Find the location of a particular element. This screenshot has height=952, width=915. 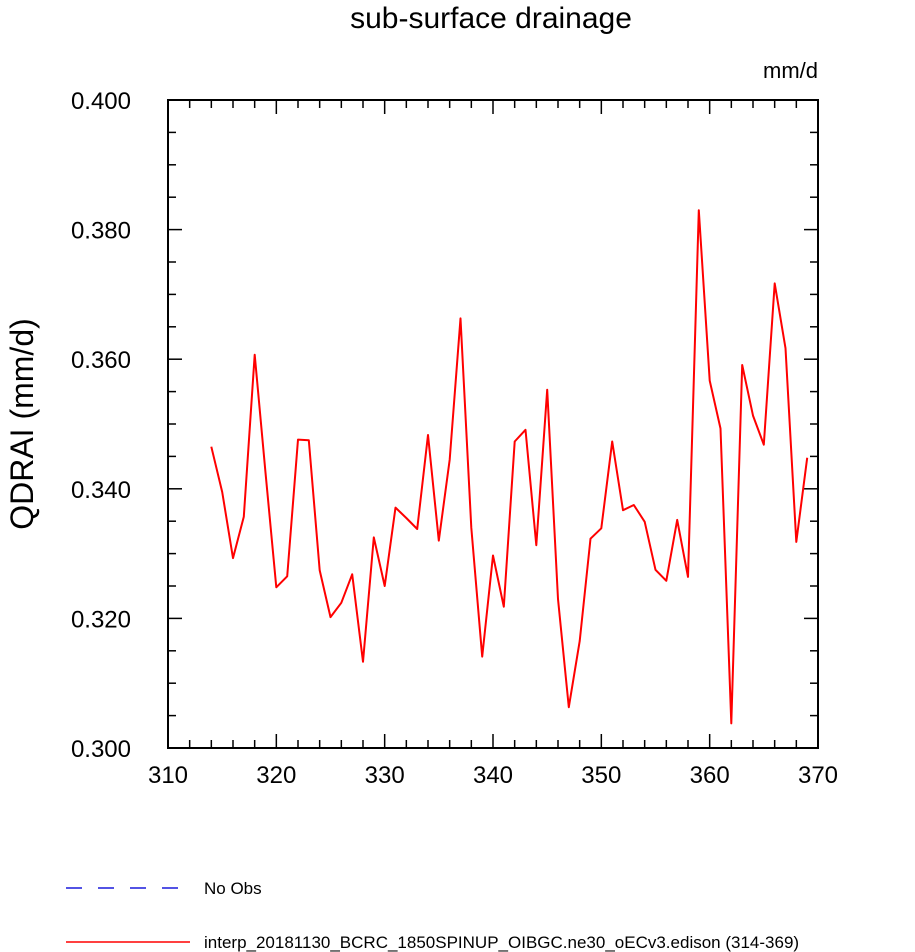

y-tick-label: 0.380 is located at coordinates (101, 231).